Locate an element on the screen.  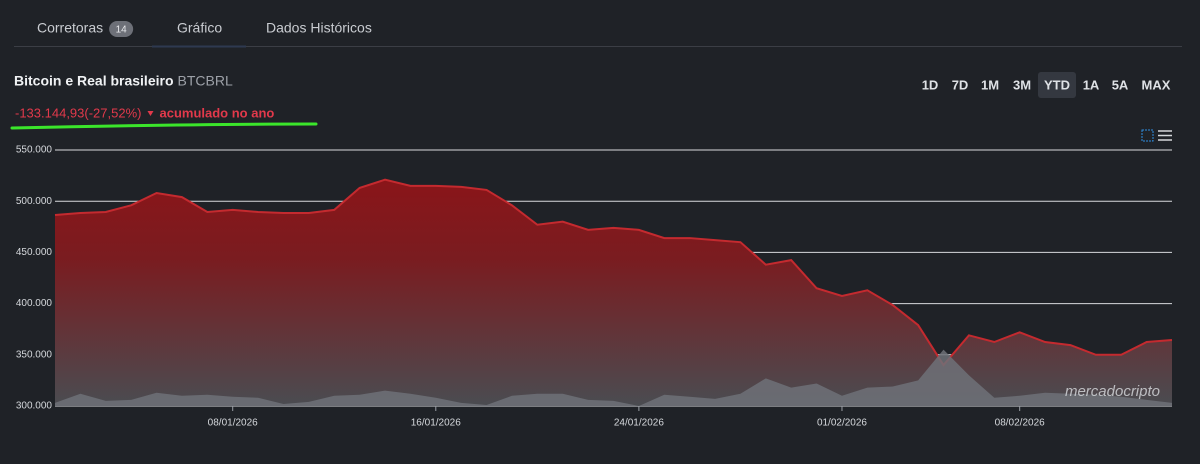
highlight-underline is located at coordinates (164, 126).